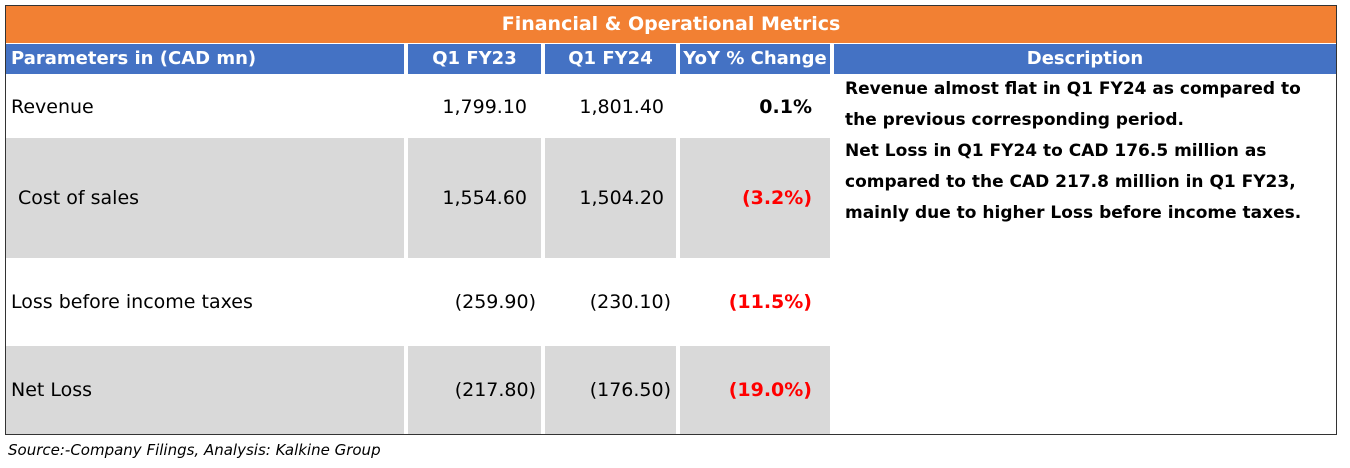 The width and height of the screenshot is (1350, 468). Describe the element at coordinates (474, 390) in the screenshot. I see `row-net-loss-q1-fy23: (217.80)` at that location.